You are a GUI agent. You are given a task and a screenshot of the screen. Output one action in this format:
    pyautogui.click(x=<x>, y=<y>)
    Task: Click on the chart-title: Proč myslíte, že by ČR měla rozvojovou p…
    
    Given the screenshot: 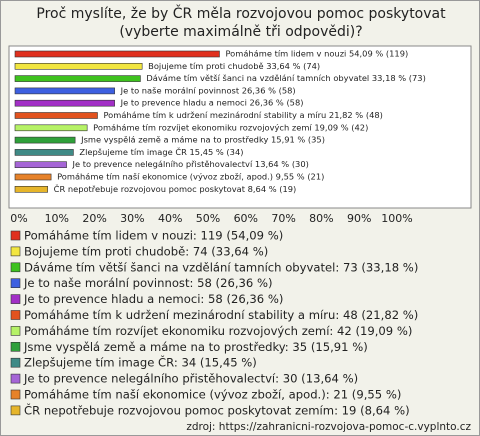 What is the action you would take?
    pyautogui.click(x=241, y=23)
    